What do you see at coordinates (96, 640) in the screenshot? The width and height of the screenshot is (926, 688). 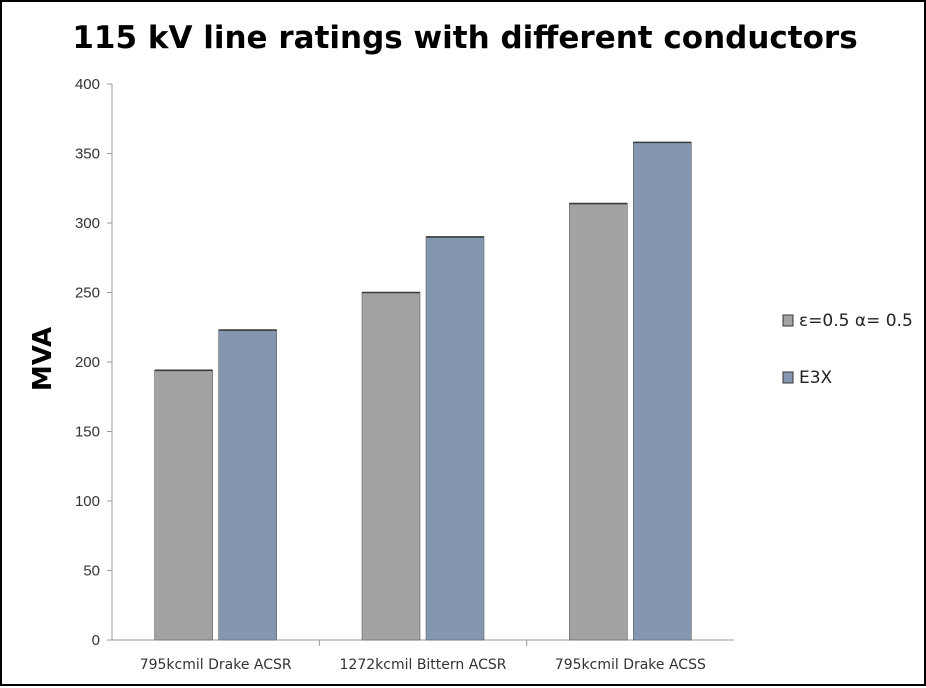 I see `y-tick-label: 0` at bounding box center [96, 640].